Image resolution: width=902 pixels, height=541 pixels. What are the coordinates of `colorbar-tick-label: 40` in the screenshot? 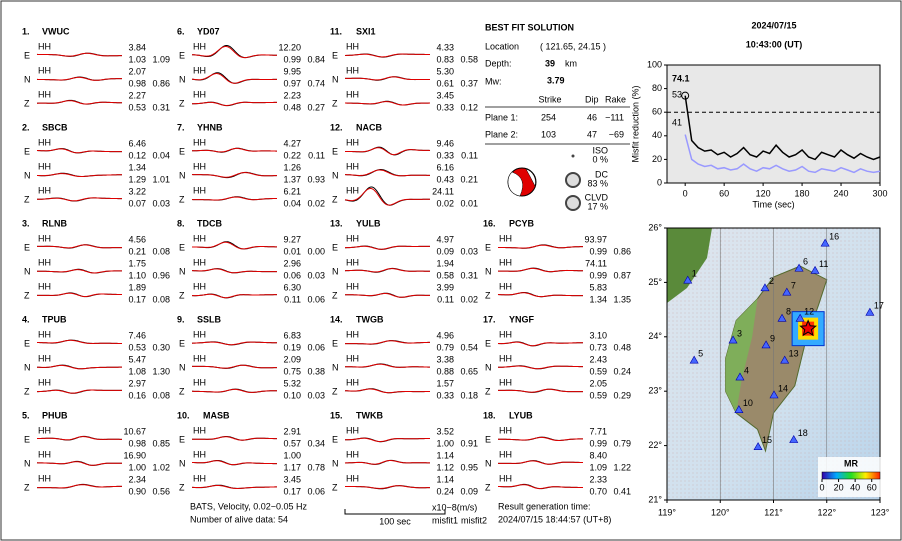 It's located at (855, 487).